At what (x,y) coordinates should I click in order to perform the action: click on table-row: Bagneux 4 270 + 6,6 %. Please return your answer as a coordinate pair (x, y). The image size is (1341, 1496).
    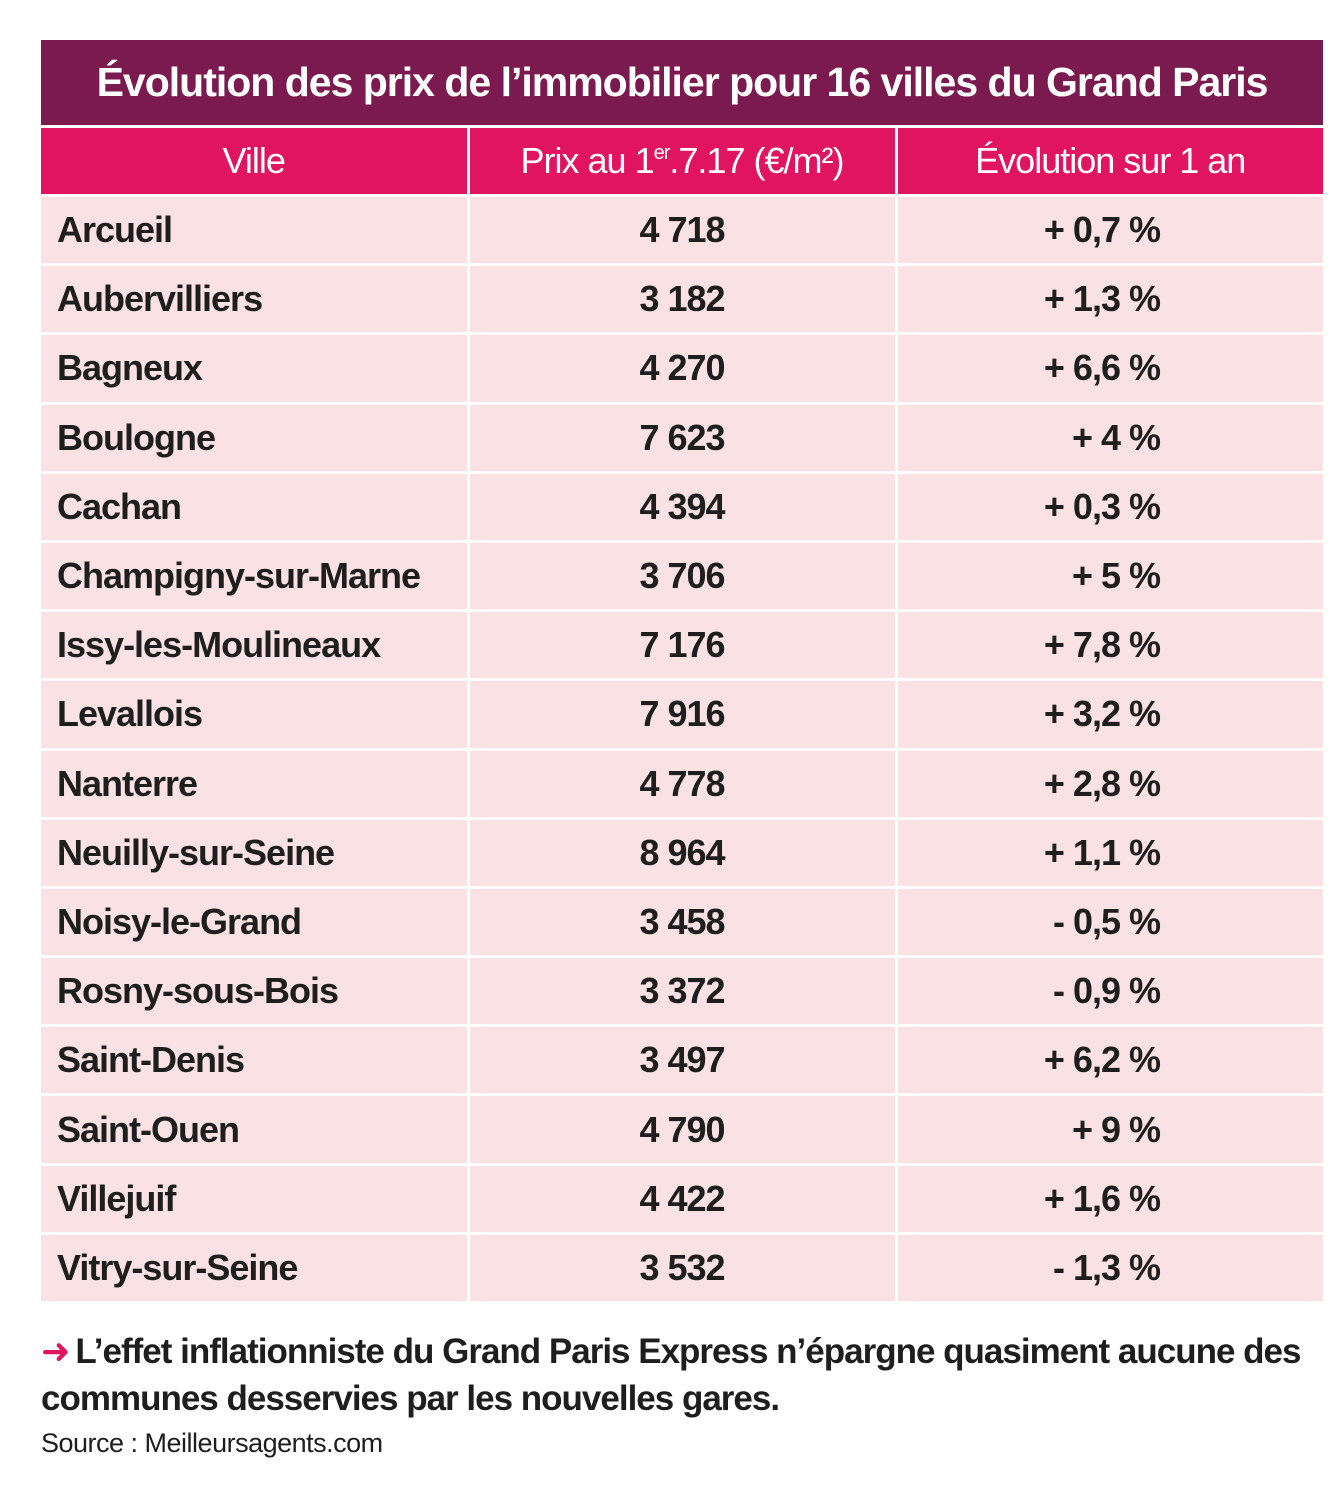
    Looking at the image, I should click on (682, 369).